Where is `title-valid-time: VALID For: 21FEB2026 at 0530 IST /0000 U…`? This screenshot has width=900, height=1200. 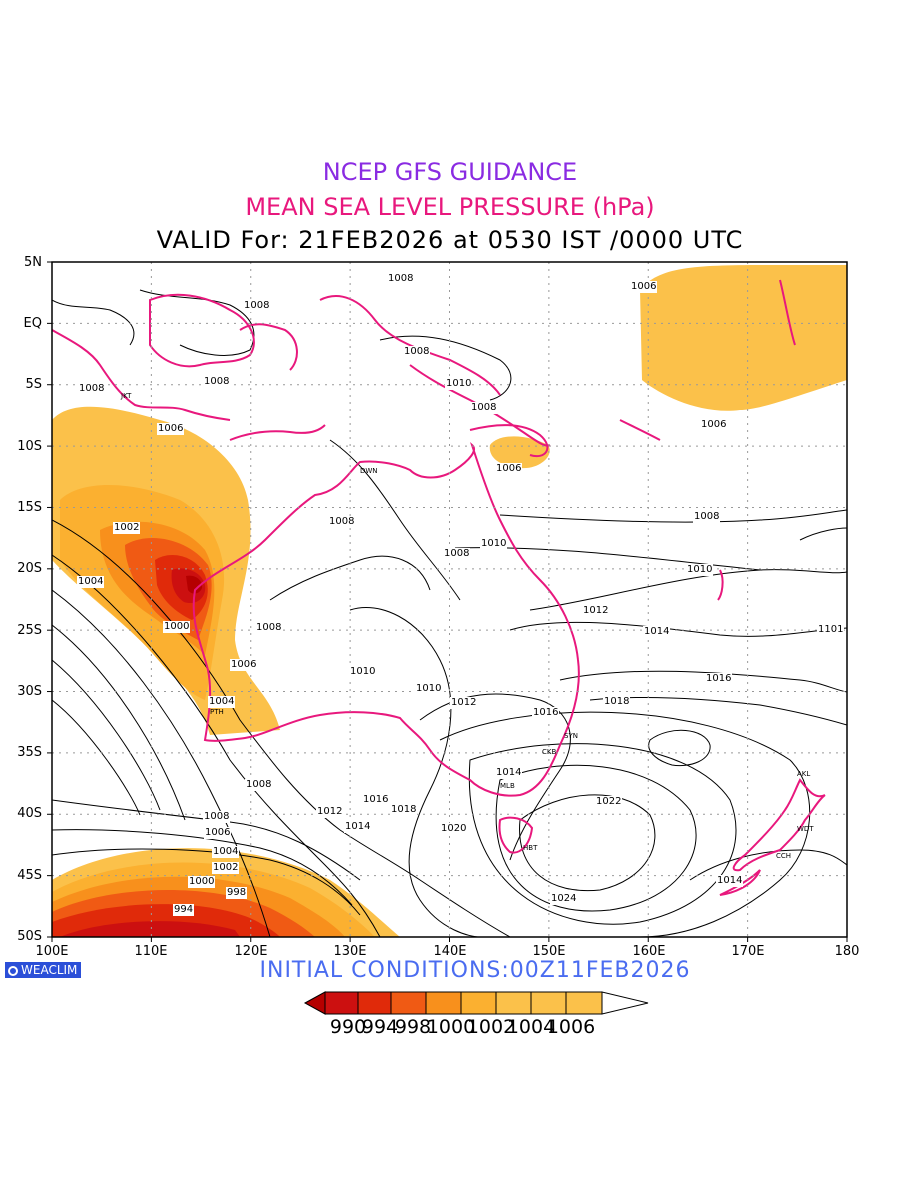 title-valid-time: VALID For: 21FEB2026 at 0530 IST /0000 U… is located at coordinates (450, 240).